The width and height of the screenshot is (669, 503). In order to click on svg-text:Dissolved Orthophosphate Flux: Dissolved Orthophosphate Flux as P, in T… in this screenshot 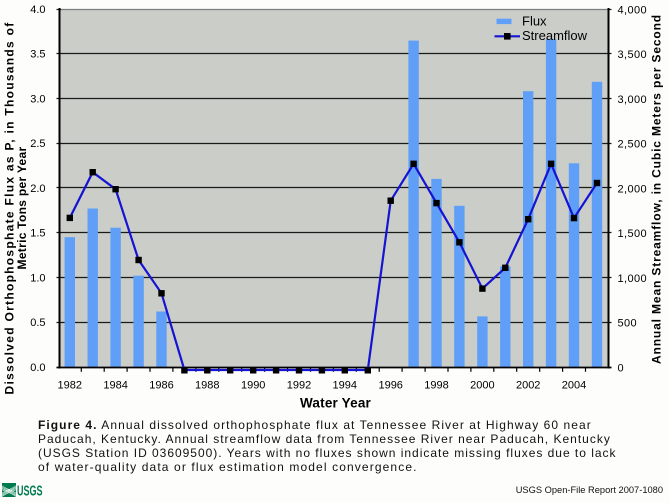, I will do `click(10, 208)`.